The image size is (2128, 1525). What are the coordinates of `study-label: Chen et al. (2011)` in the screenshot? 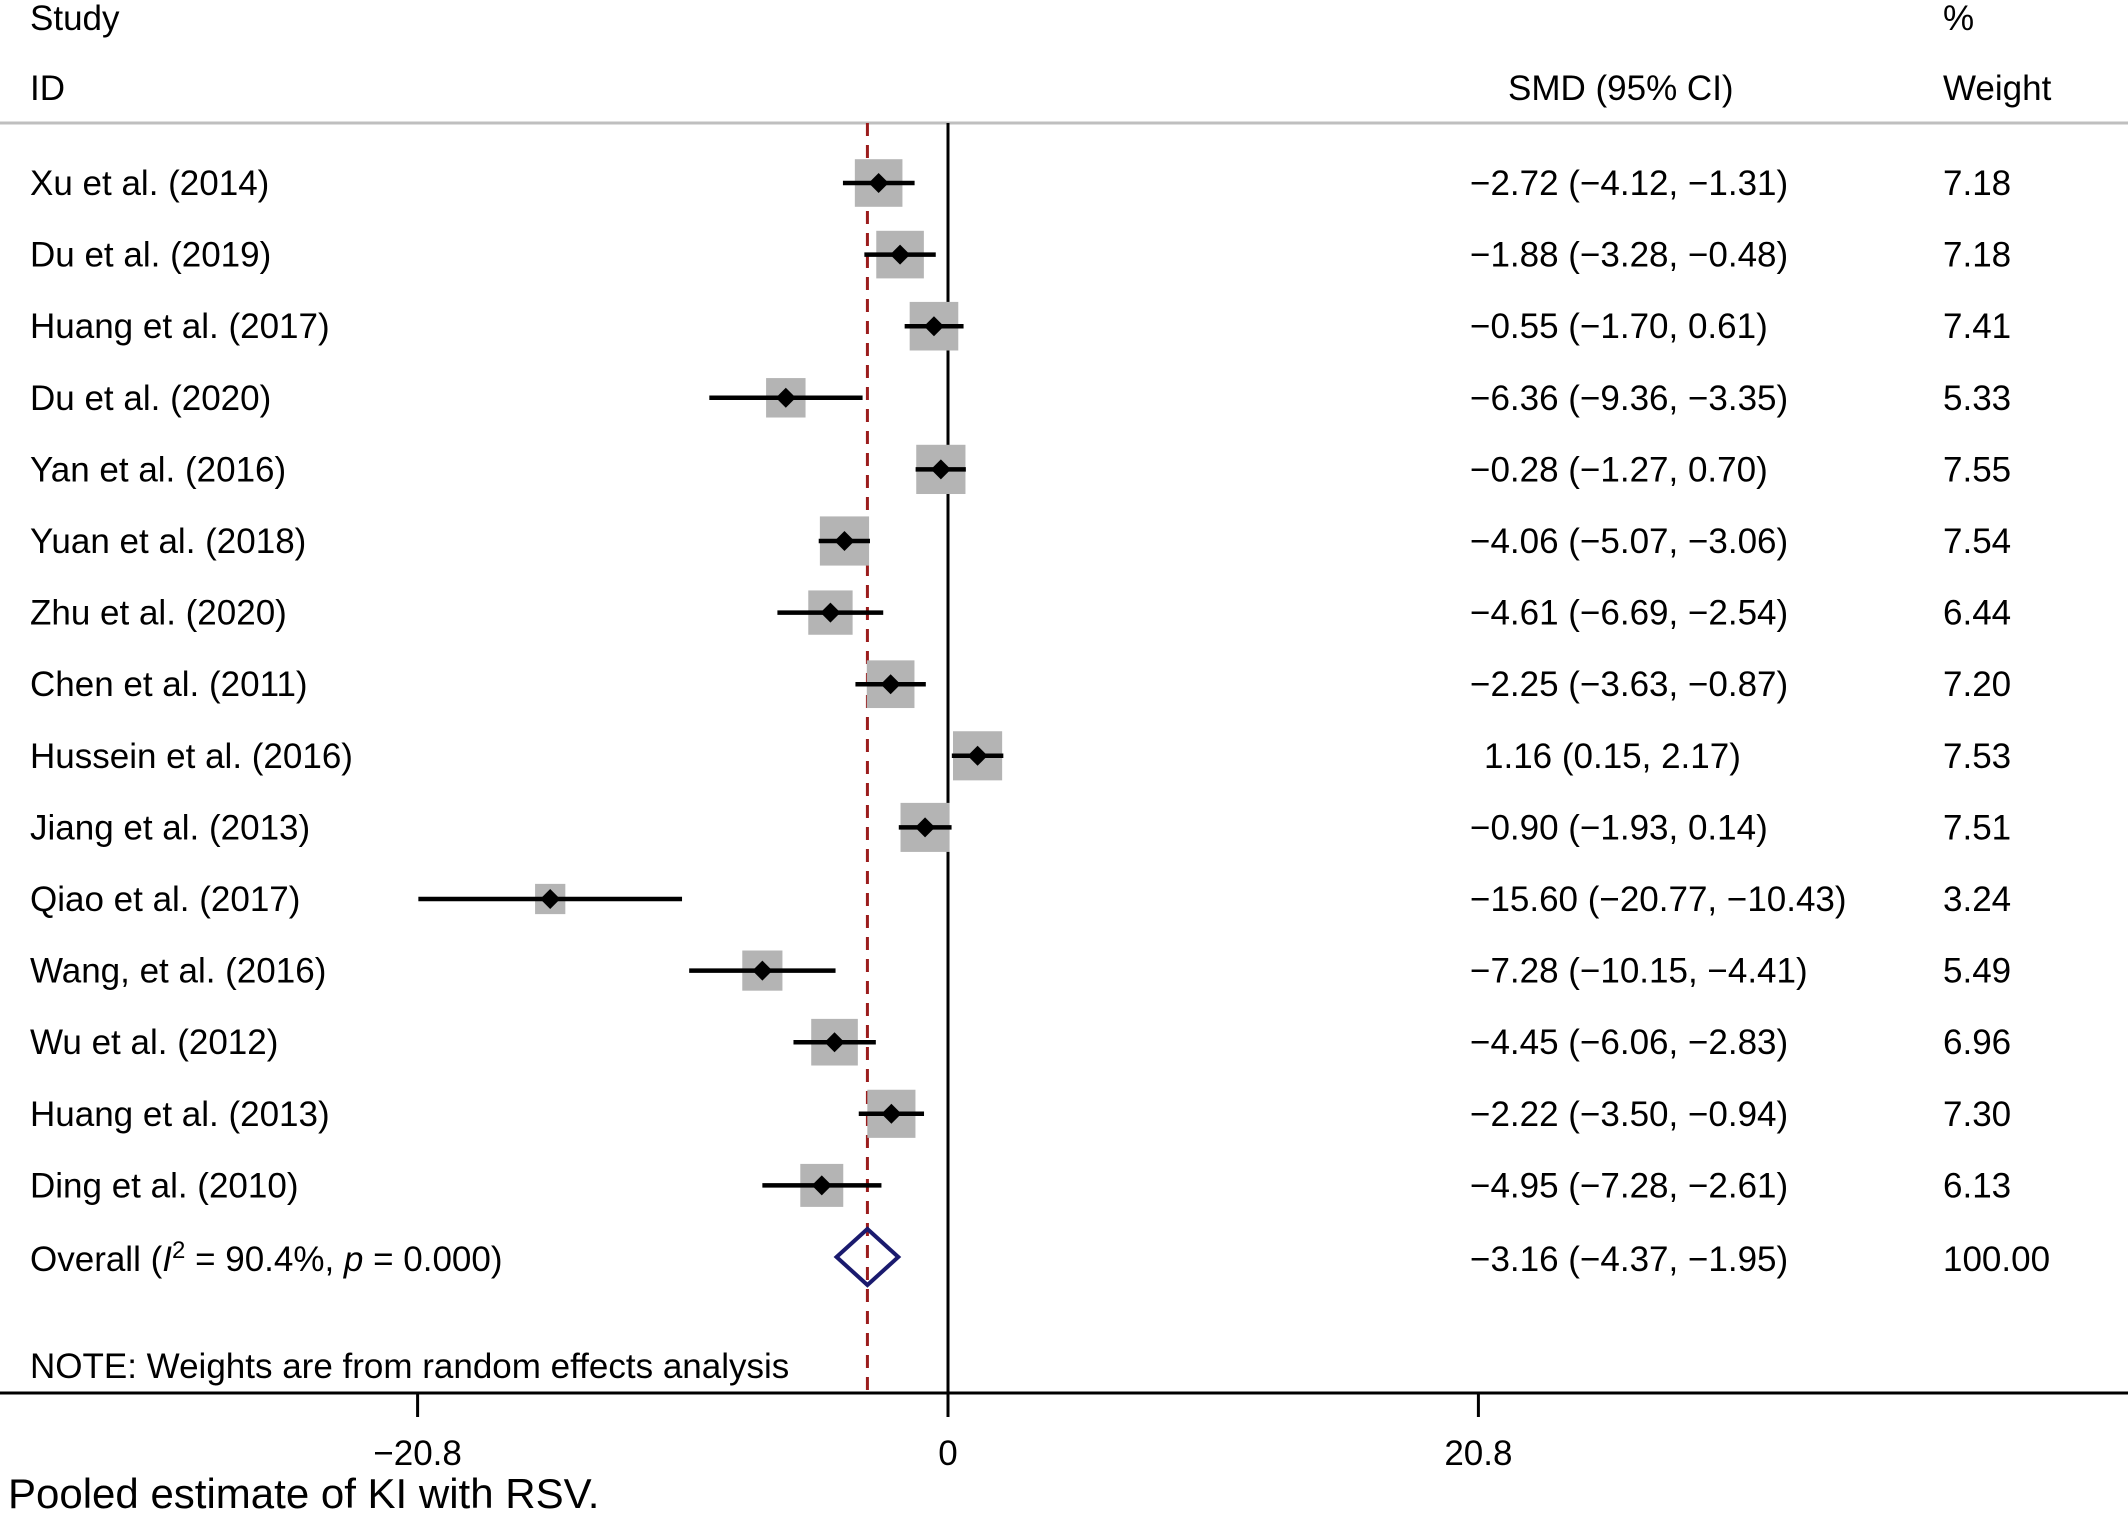 It's located at (169, 684).